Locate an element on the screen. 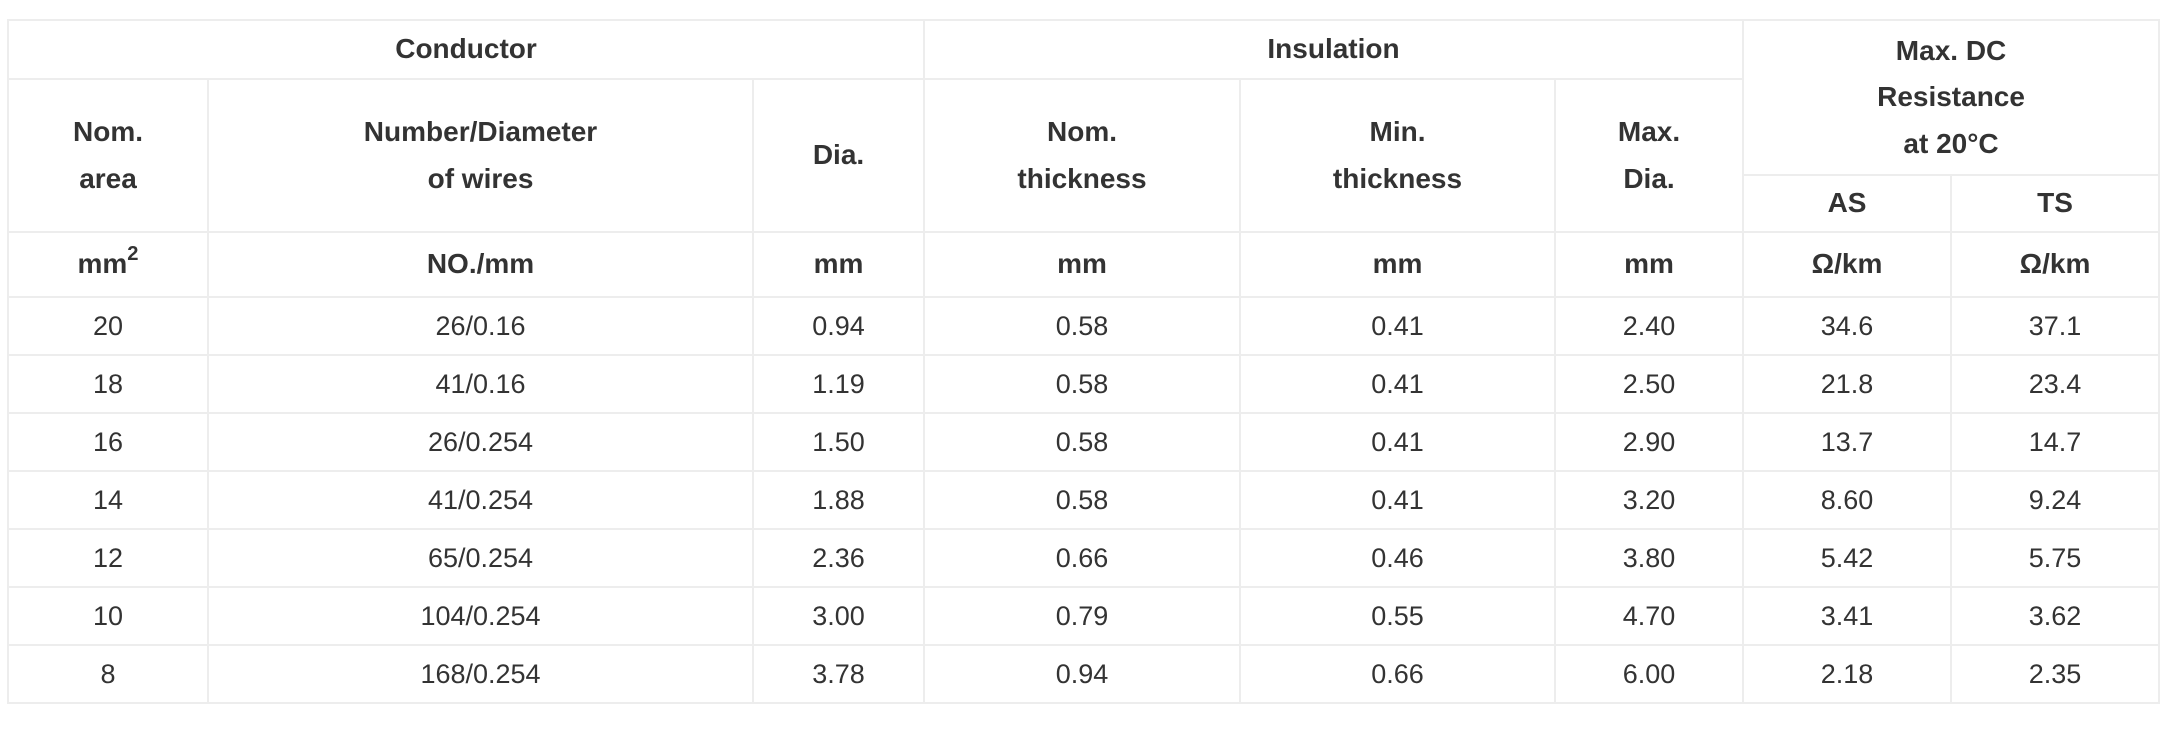  cell-as: 3.41 is located at coordinates (1847, 616).